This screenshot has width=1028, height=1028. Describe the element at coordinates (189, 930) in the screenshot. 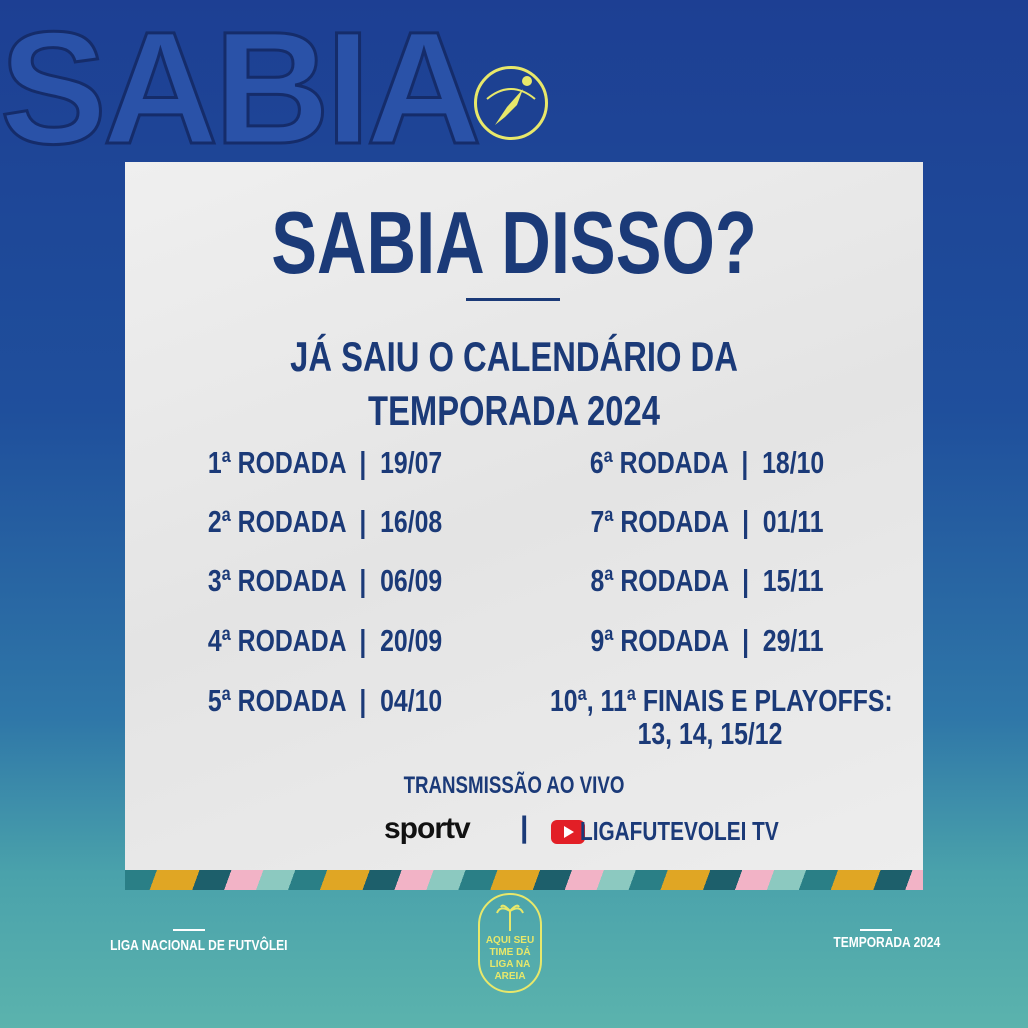

I see `footer-left-dash` at that location.